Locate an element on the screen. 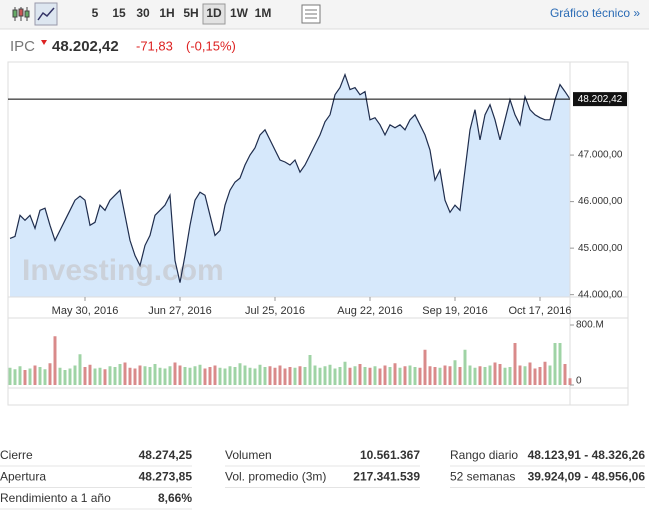 Image resolution: width=649 pixels, height=517 pixels. x-tick-label: Jun 27, 2016 is located at coordinates (180, 311).